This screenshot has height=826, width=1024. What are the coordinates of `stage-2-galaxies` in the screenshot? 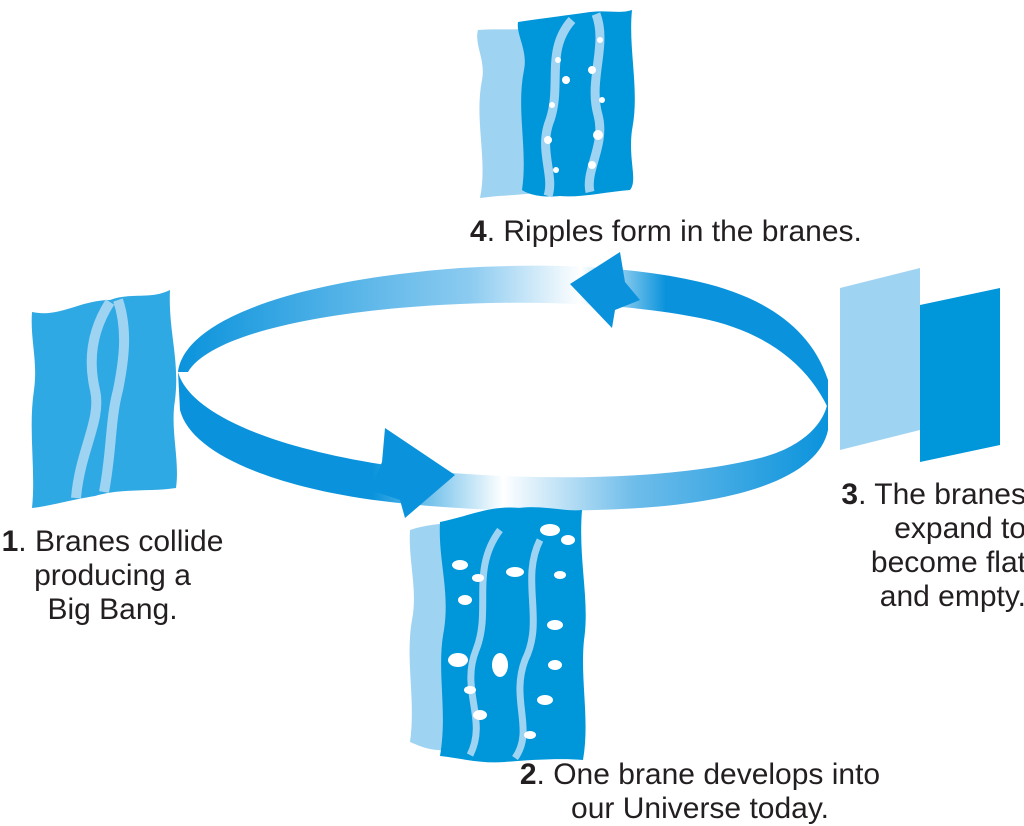 It's located at (511, 631).